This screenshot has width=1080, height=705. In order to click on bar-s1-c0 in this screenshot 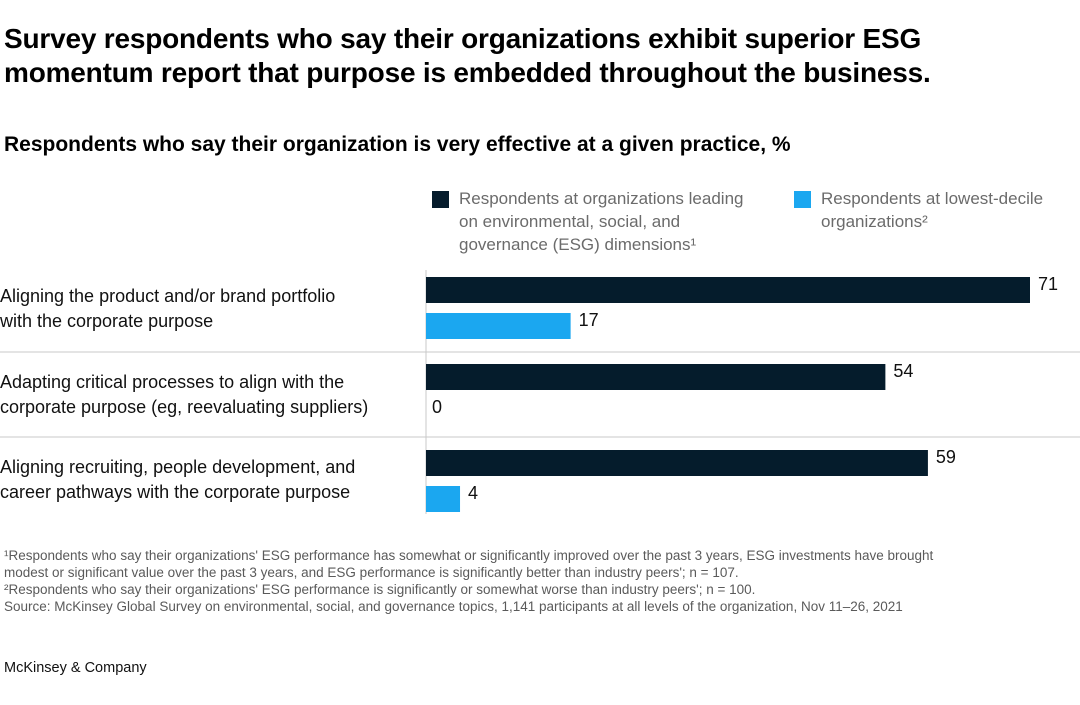, I will do `click(498, 326)`.